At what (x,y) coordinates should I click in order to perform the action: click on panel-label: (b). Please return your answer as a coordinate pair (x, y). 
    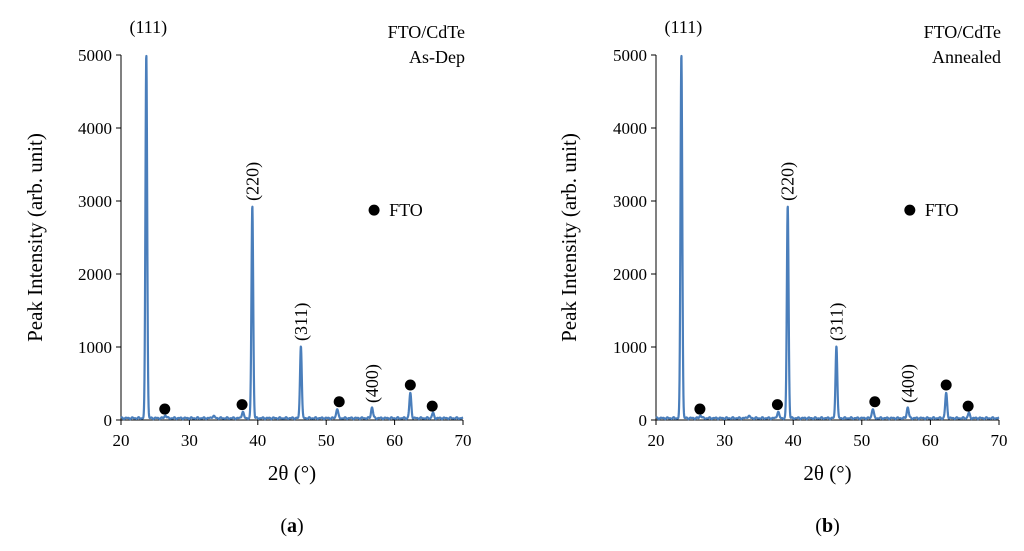
    Looking at the image, I should click on (827, 526).